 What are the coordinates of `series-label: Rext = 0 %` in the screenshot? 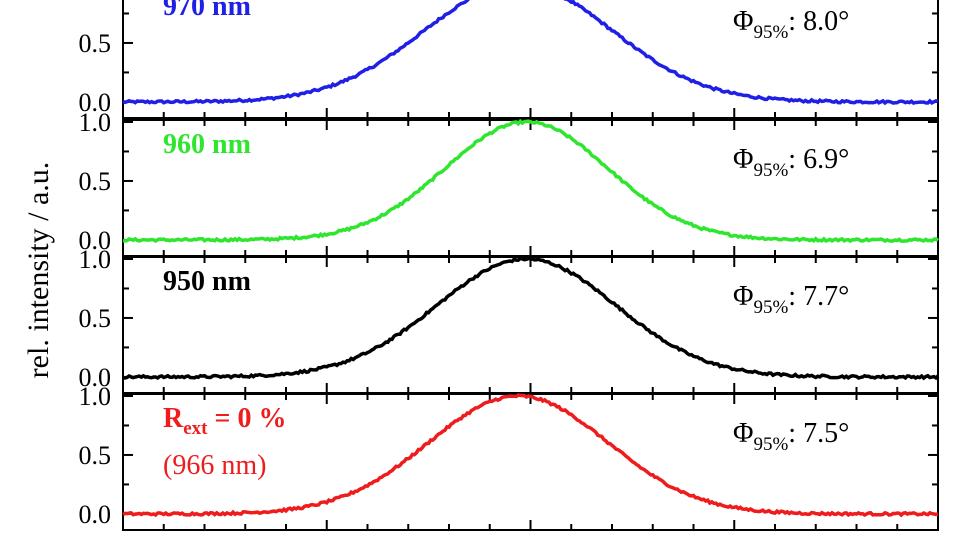 It's located at (224, 421).